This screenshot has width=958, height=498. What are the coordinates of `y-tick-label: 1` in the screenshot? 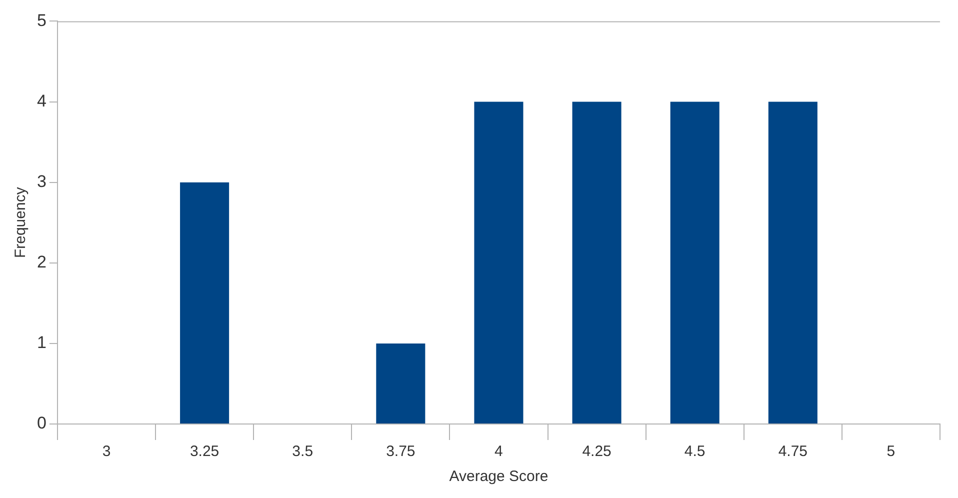 It's located at (41, 342).